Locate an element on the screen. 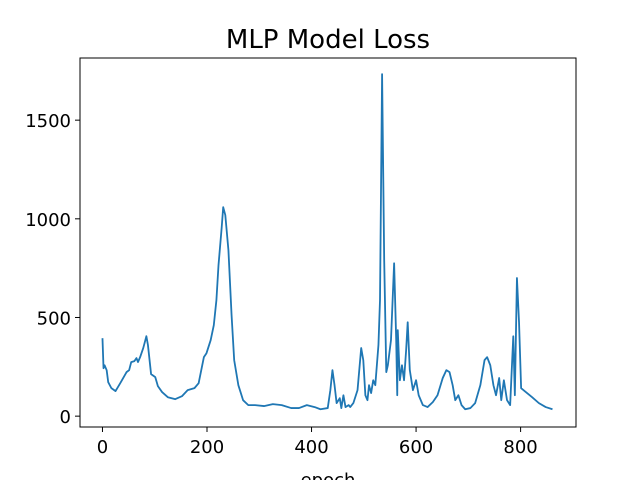  y-tick-label: 500 is located at coordinates (54, 318).